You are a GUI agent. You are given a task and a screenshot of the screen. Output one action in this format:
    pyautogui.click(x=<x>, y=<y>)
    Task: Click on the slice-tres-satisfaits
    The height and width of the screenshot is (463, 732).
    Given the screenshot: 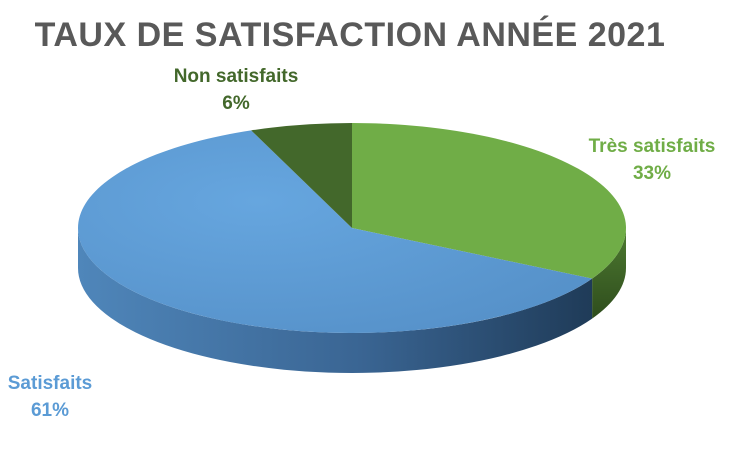 What is the action you would take?
    pyautogui.click(x=489, y=201)
    